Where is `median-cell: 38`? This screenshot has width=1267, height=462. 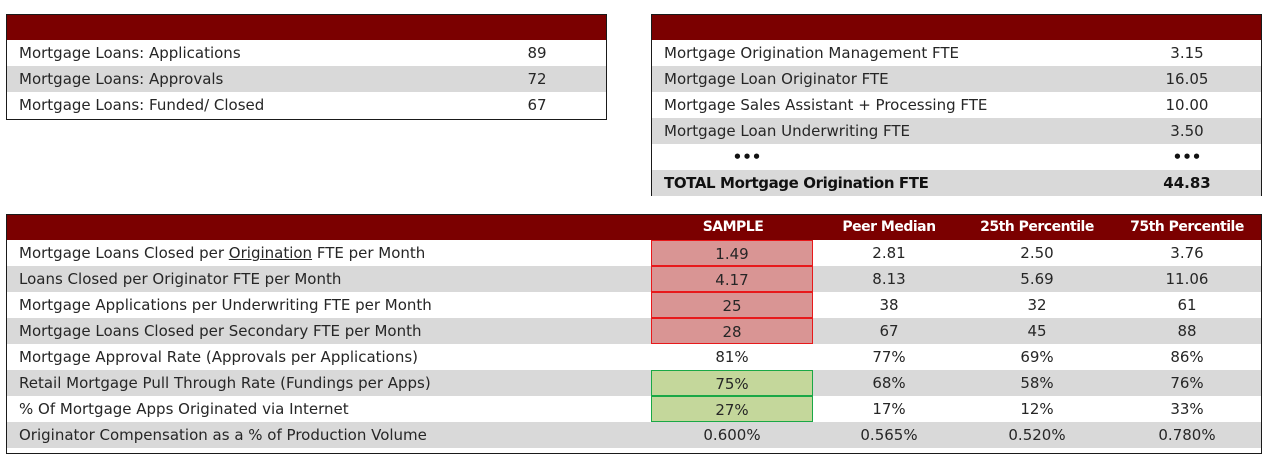 median-cell: 38 is located at coordinates (889, 305).